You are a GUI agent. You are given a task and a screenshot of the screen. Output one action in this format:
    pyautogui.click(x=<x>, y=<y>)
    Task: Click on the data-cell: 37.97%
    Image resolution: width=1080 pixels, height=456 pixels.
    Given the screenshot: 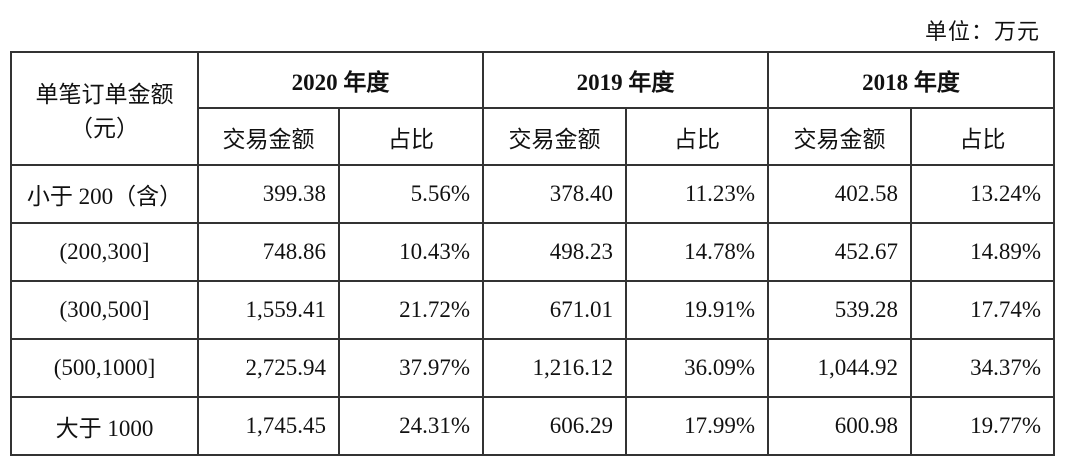 What is the action you would take?
    pyautogui.click(x=411, y=368)
    